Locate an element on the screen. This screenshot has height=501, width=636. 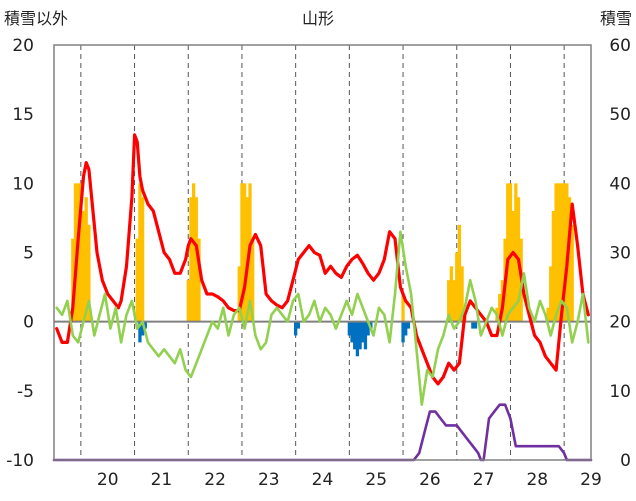
x-tick-label: 24 is located at coordinates (323, 480).